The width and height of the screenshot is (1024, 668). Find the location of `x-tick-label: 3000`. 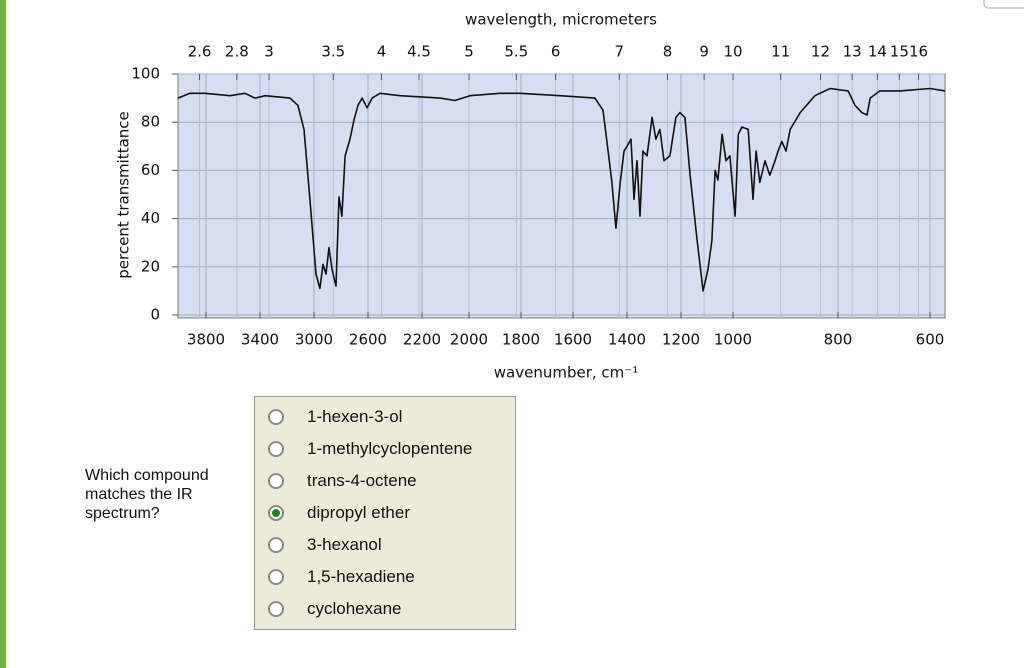

x-tick-label: 3000 is located at coordinates (314, 340).